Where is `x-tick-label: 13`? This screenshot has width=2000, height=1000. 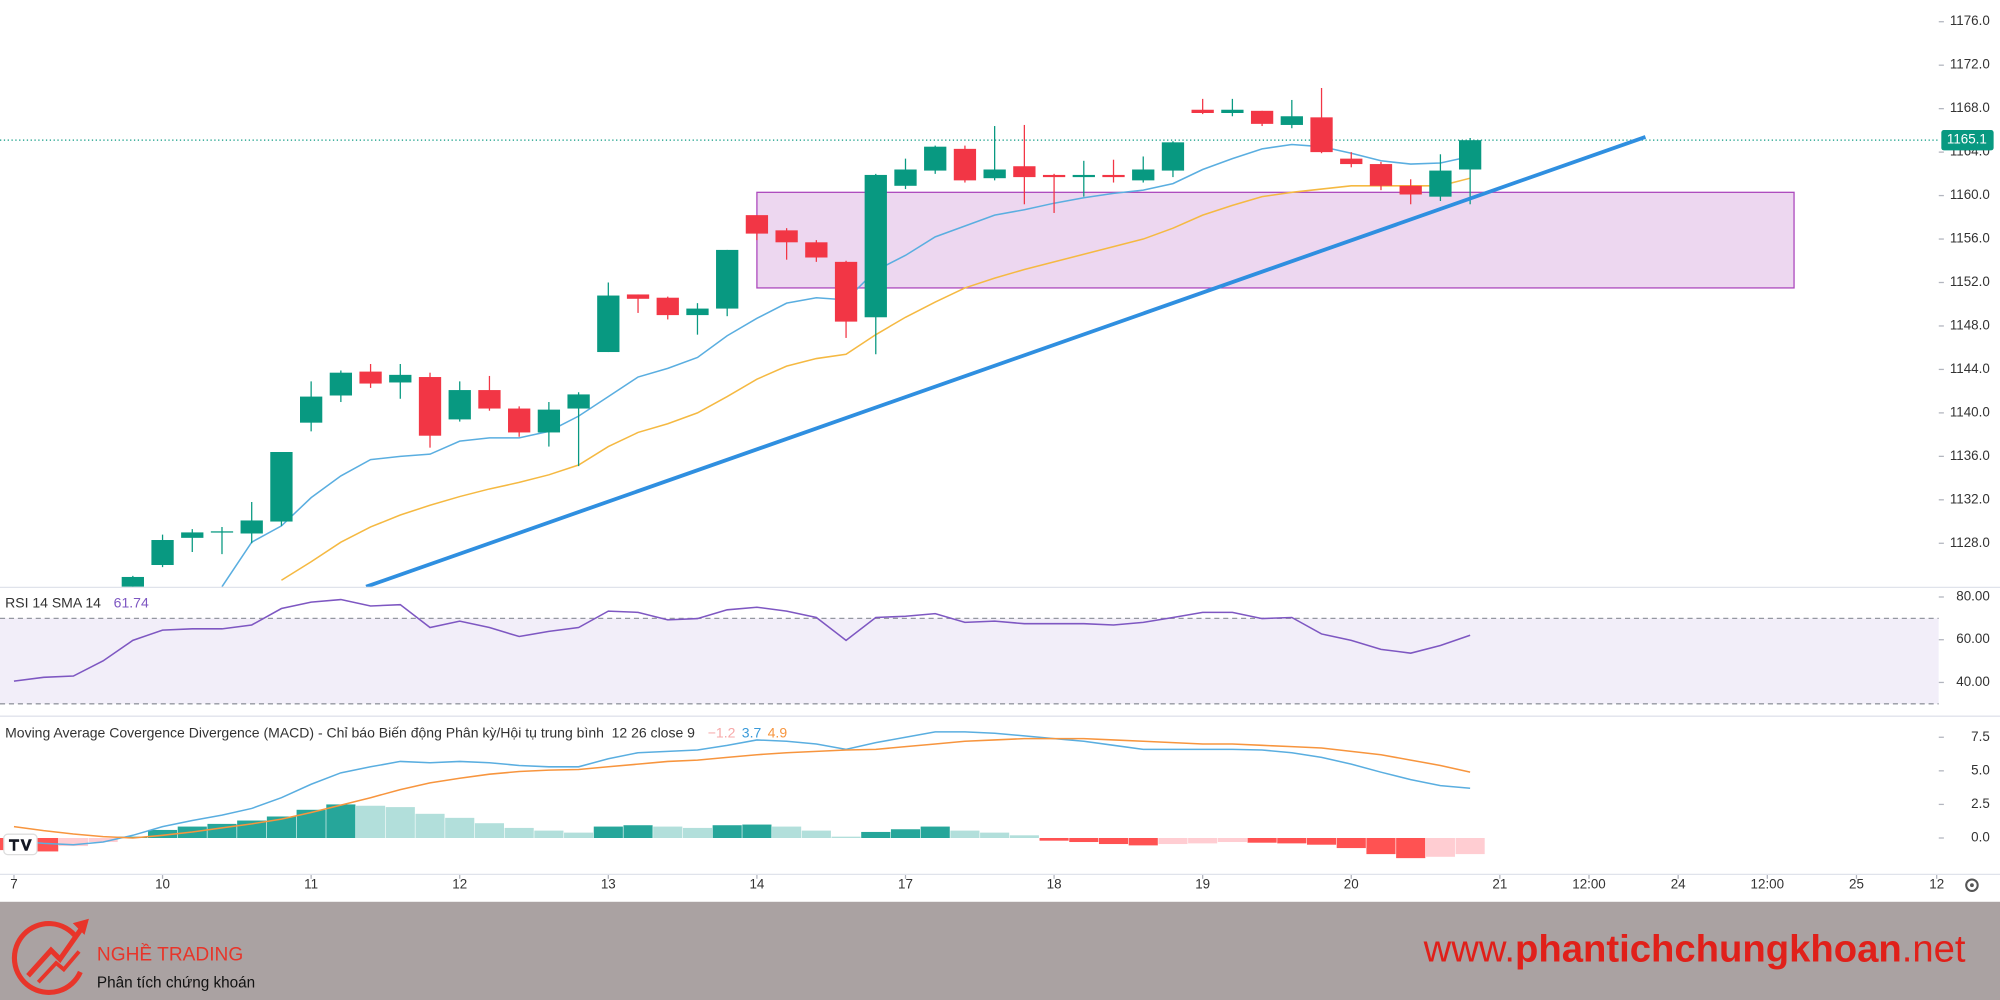
x-tick-label: 13 is located at coordinates (608, 884).